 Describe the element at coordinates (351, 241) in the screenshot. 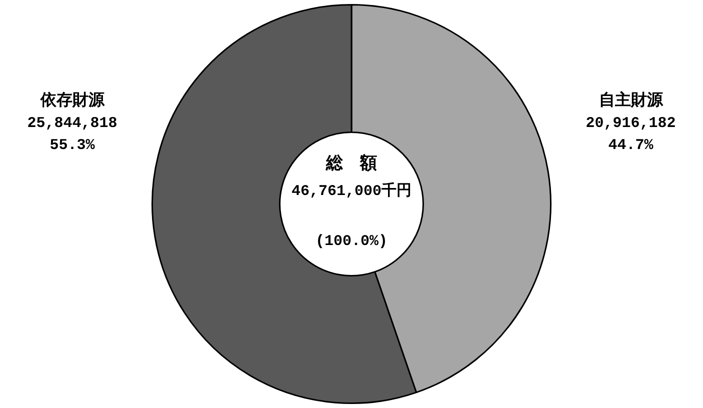

I see `text: (100.0%)` at that location.